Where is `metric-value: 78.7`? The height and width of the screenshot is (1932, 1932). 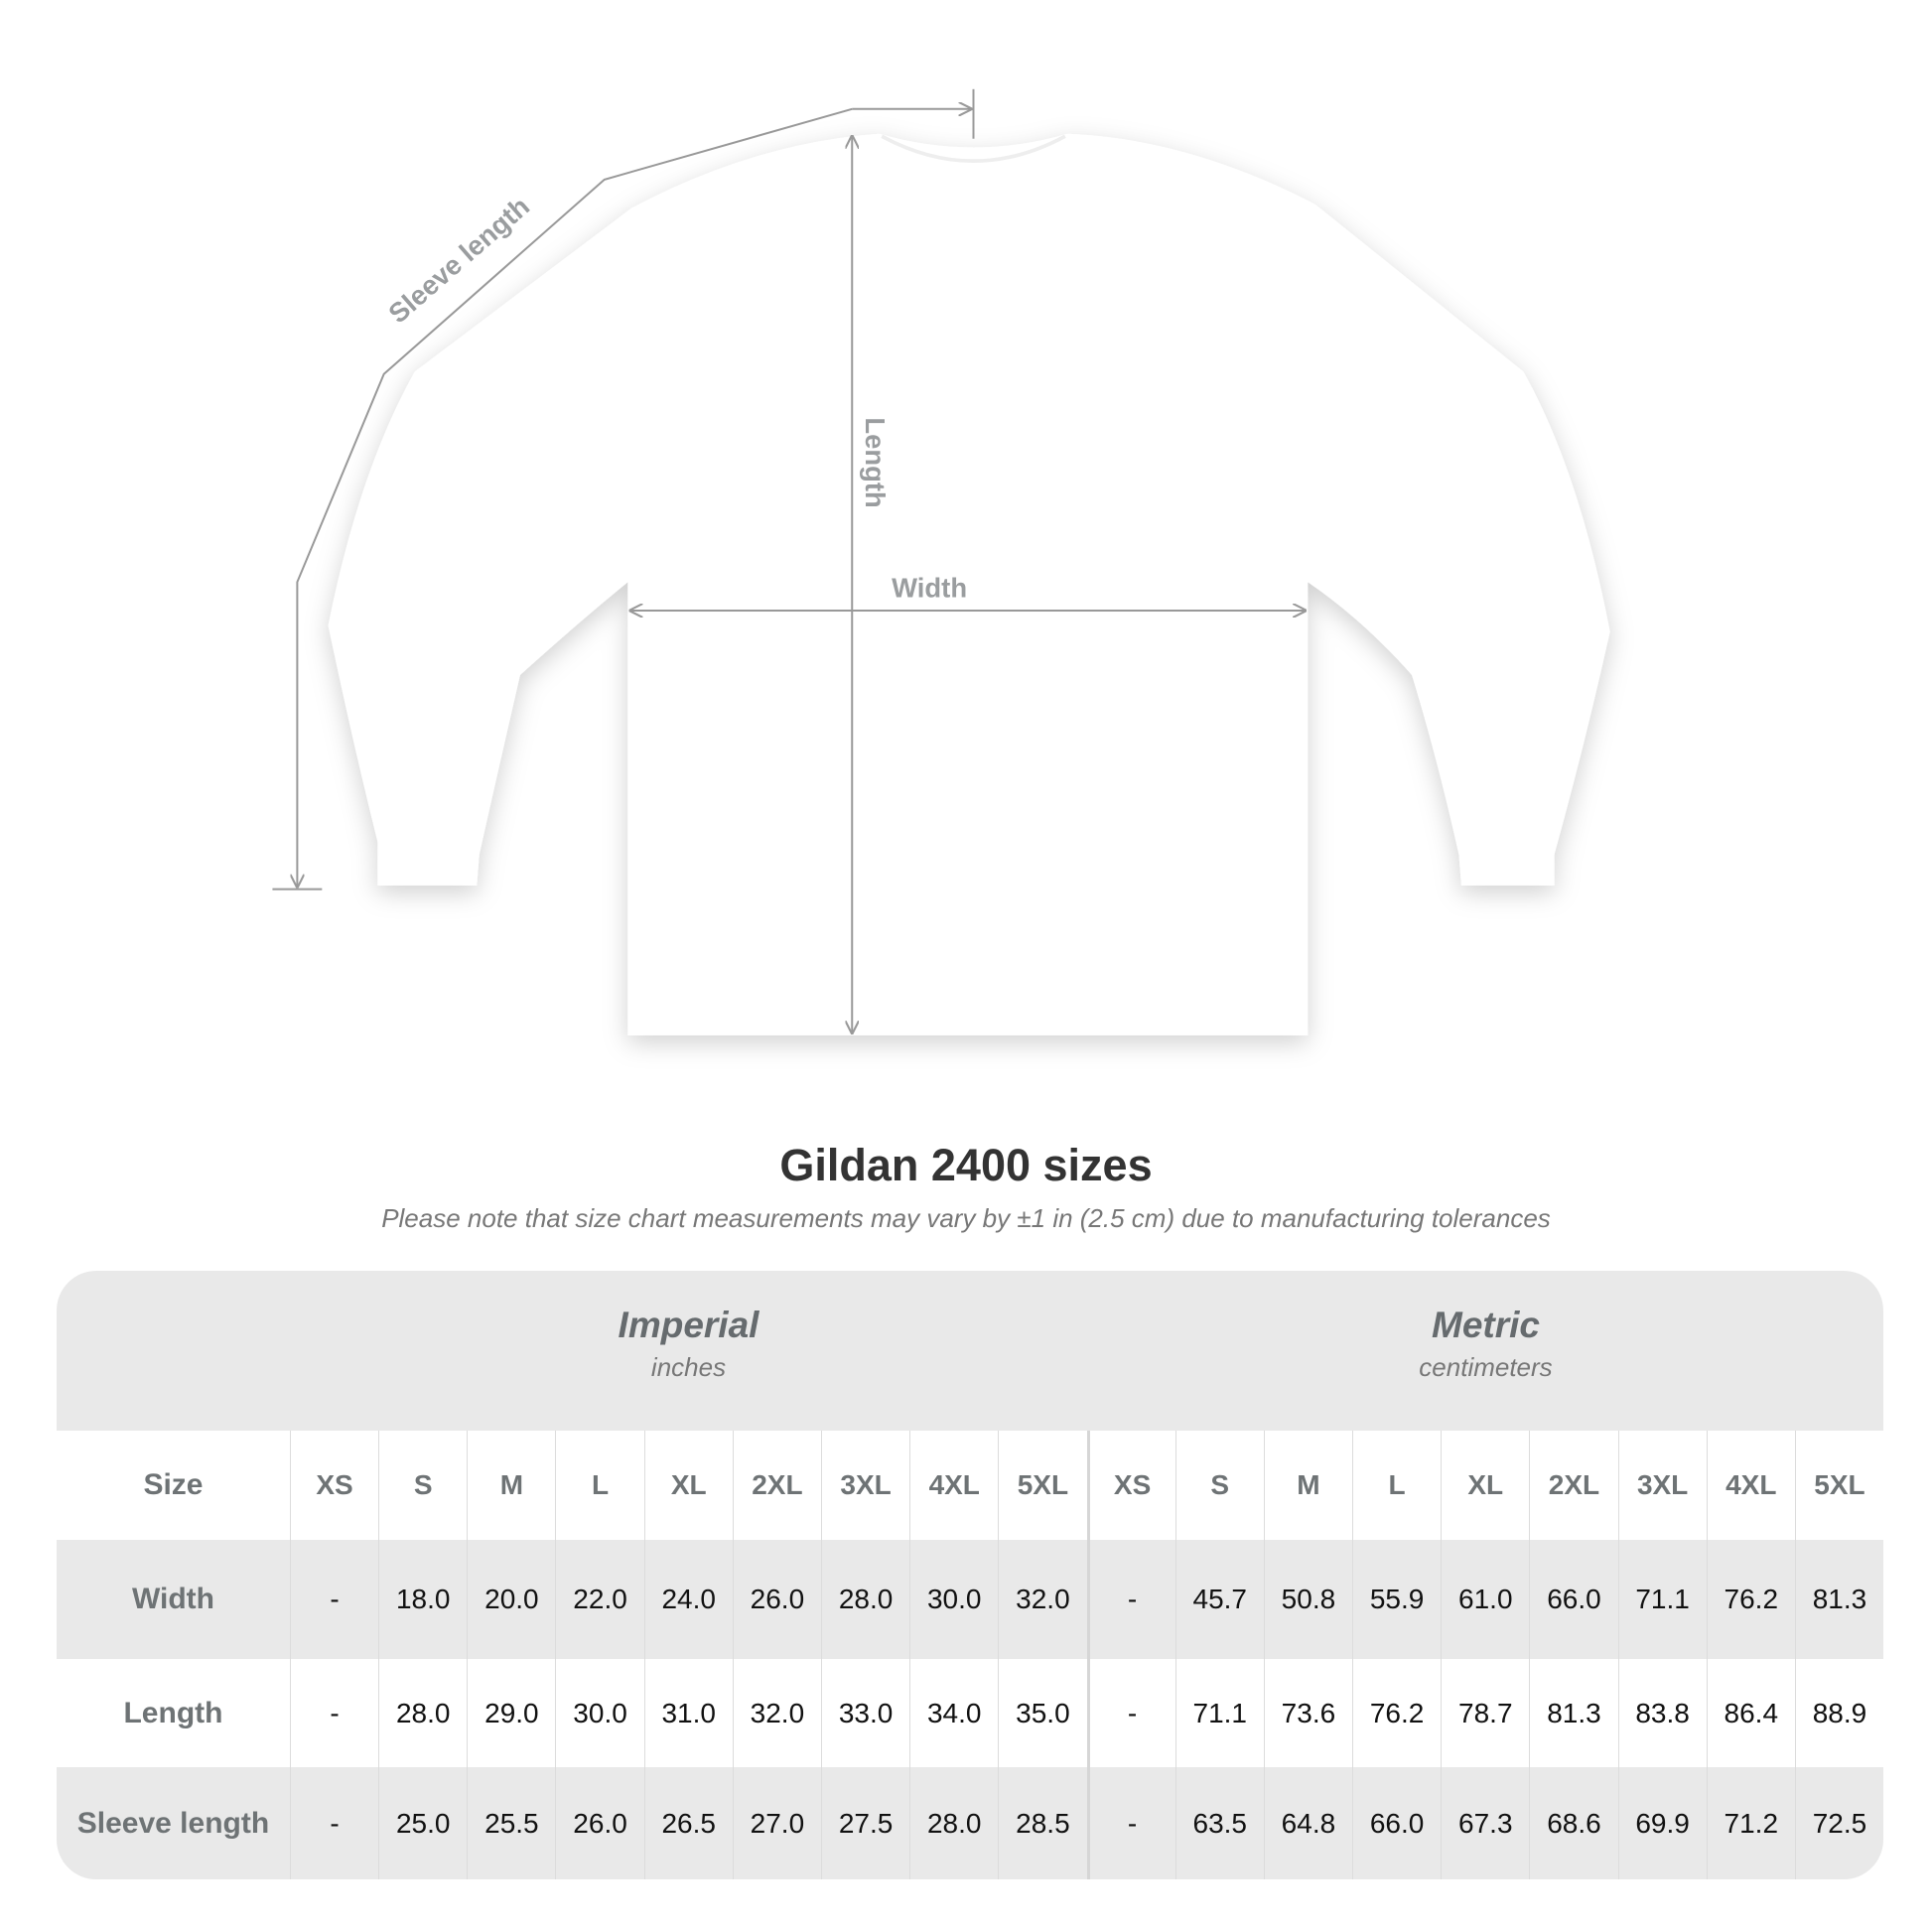 metric-value: 78.7 is located at coordinates (1485, 1713).